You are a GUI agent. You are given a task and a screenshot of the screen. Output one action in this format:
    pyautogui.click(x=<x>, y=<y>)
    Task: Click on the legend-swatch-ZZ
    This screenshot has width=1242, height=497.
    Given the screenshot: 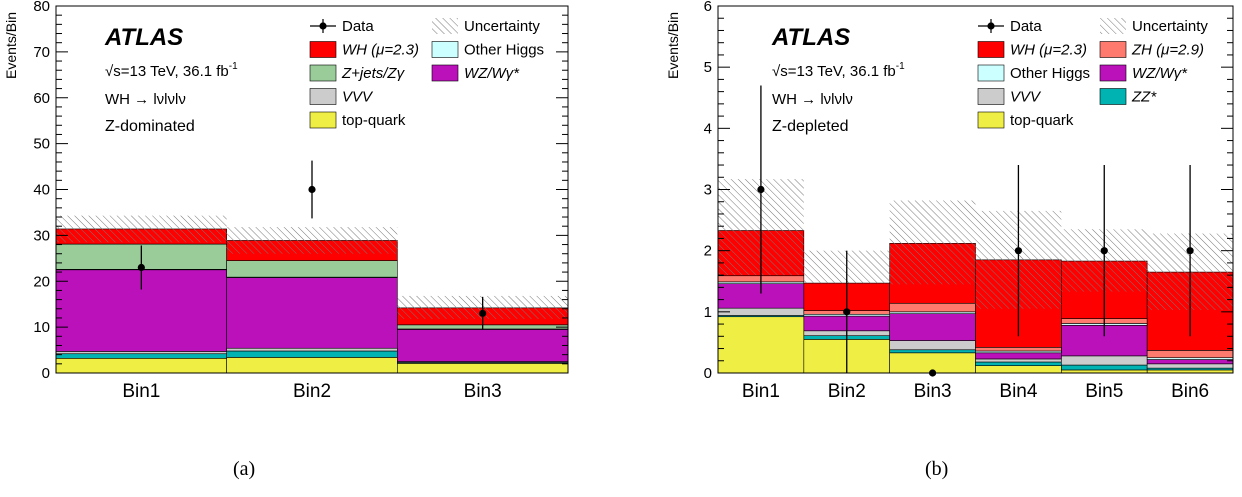 What is the action you would take?
    pyautogui.click(x=1113, y=97)
    